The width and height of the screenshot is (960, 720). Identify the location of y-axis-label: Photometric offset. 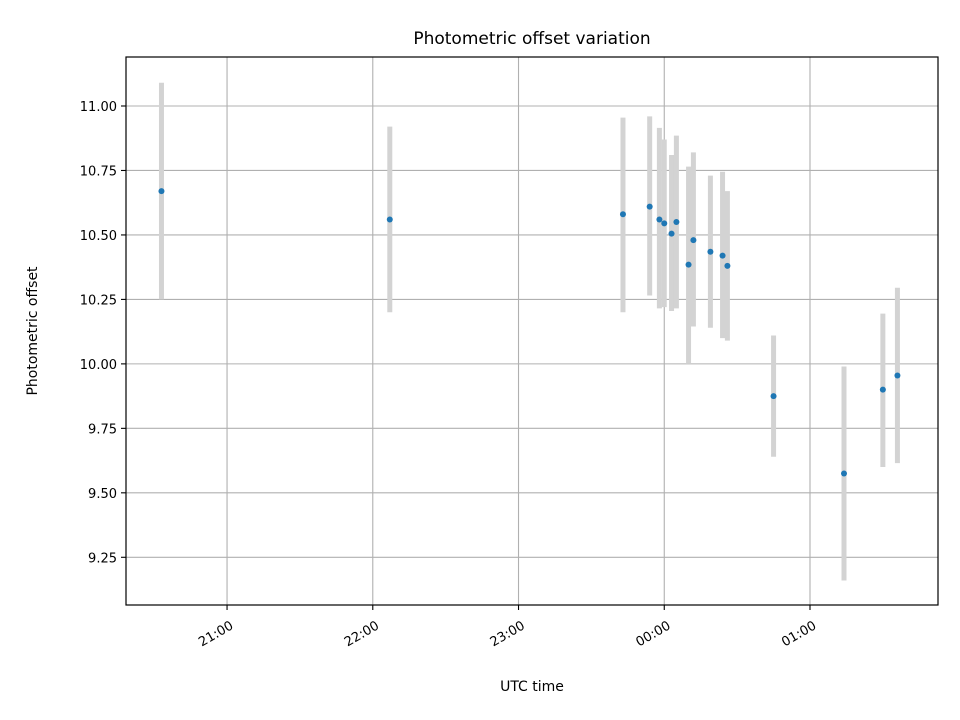
(33, 331).